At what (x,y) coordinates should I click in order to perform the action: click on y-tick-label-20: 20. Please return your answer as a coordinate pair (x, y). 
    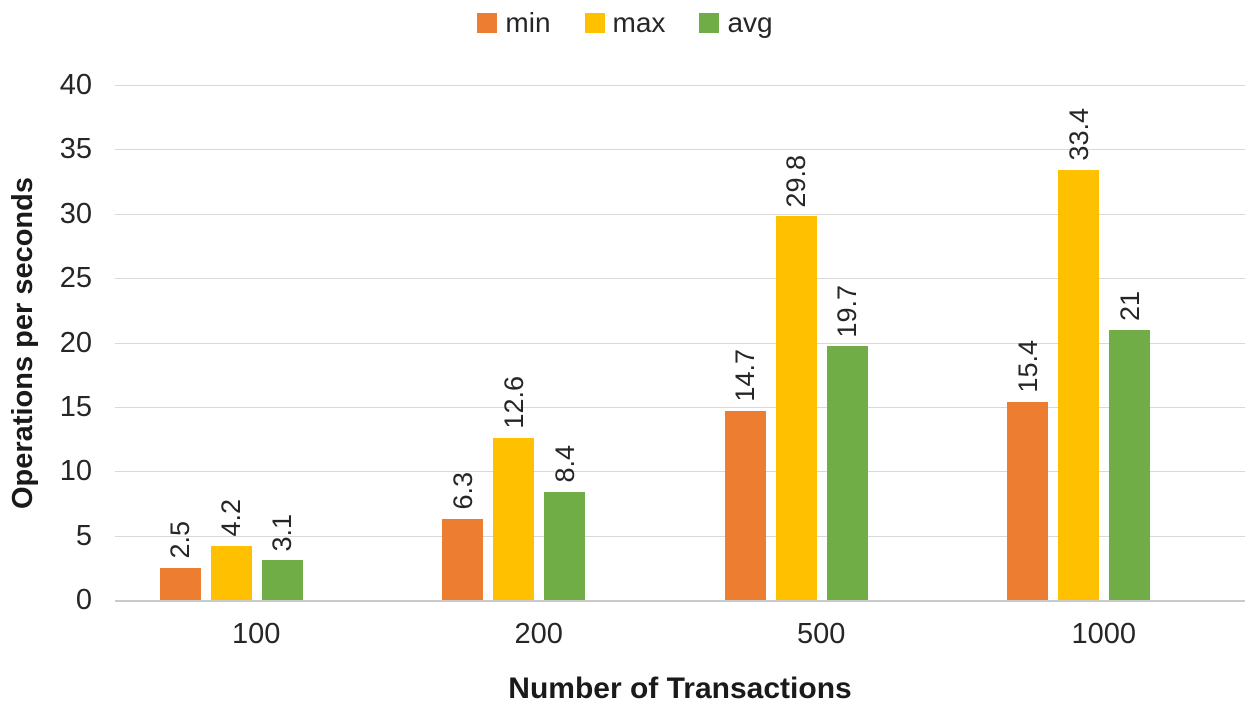
    Looking at the image, I should click on (75, 342).